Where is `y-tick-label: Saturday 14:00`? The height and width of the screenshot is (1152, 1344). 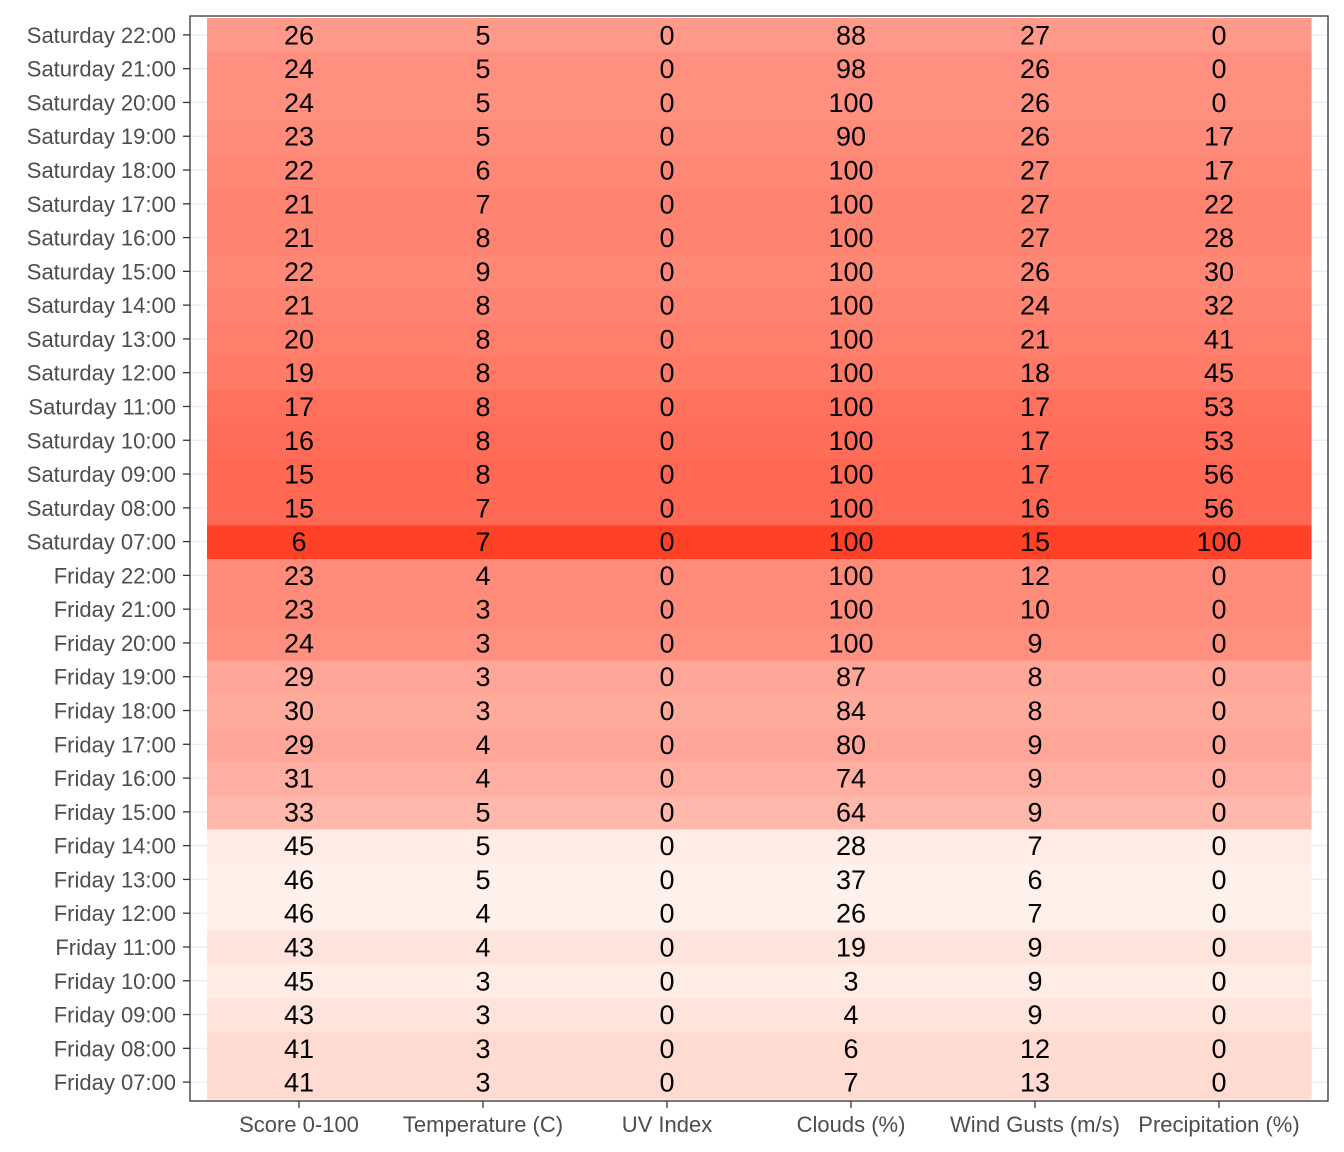
y-tick-label: Saturday 14:00 is located at coordinates (101, 305).